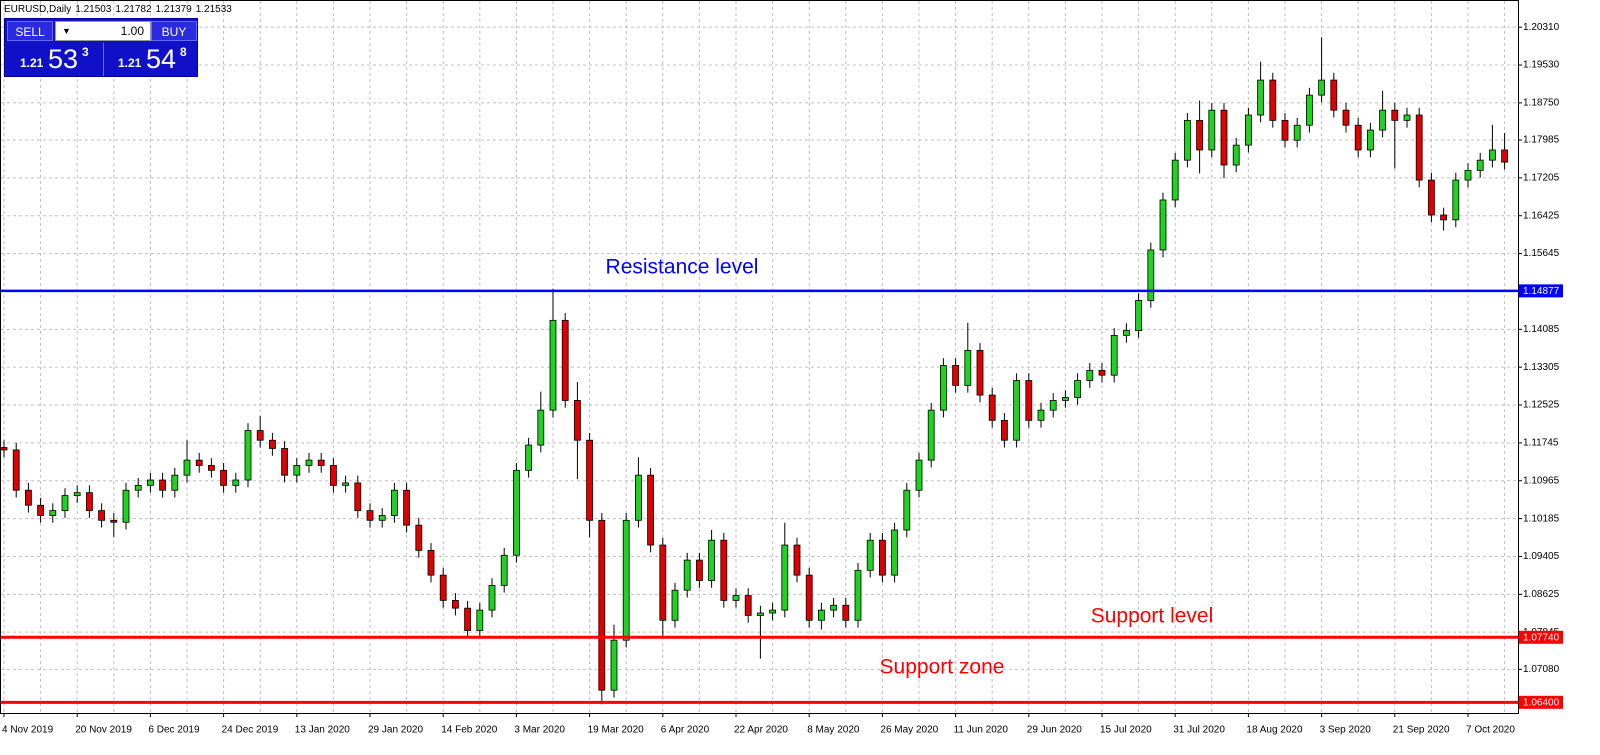 Image resolution: width=1600 pixels, height=755 pixels. What do you see at coordinates (28, 730) in the screenshot?
I see `x-tick-label: 4 Nov 2019` at bounding box center [28, 730].